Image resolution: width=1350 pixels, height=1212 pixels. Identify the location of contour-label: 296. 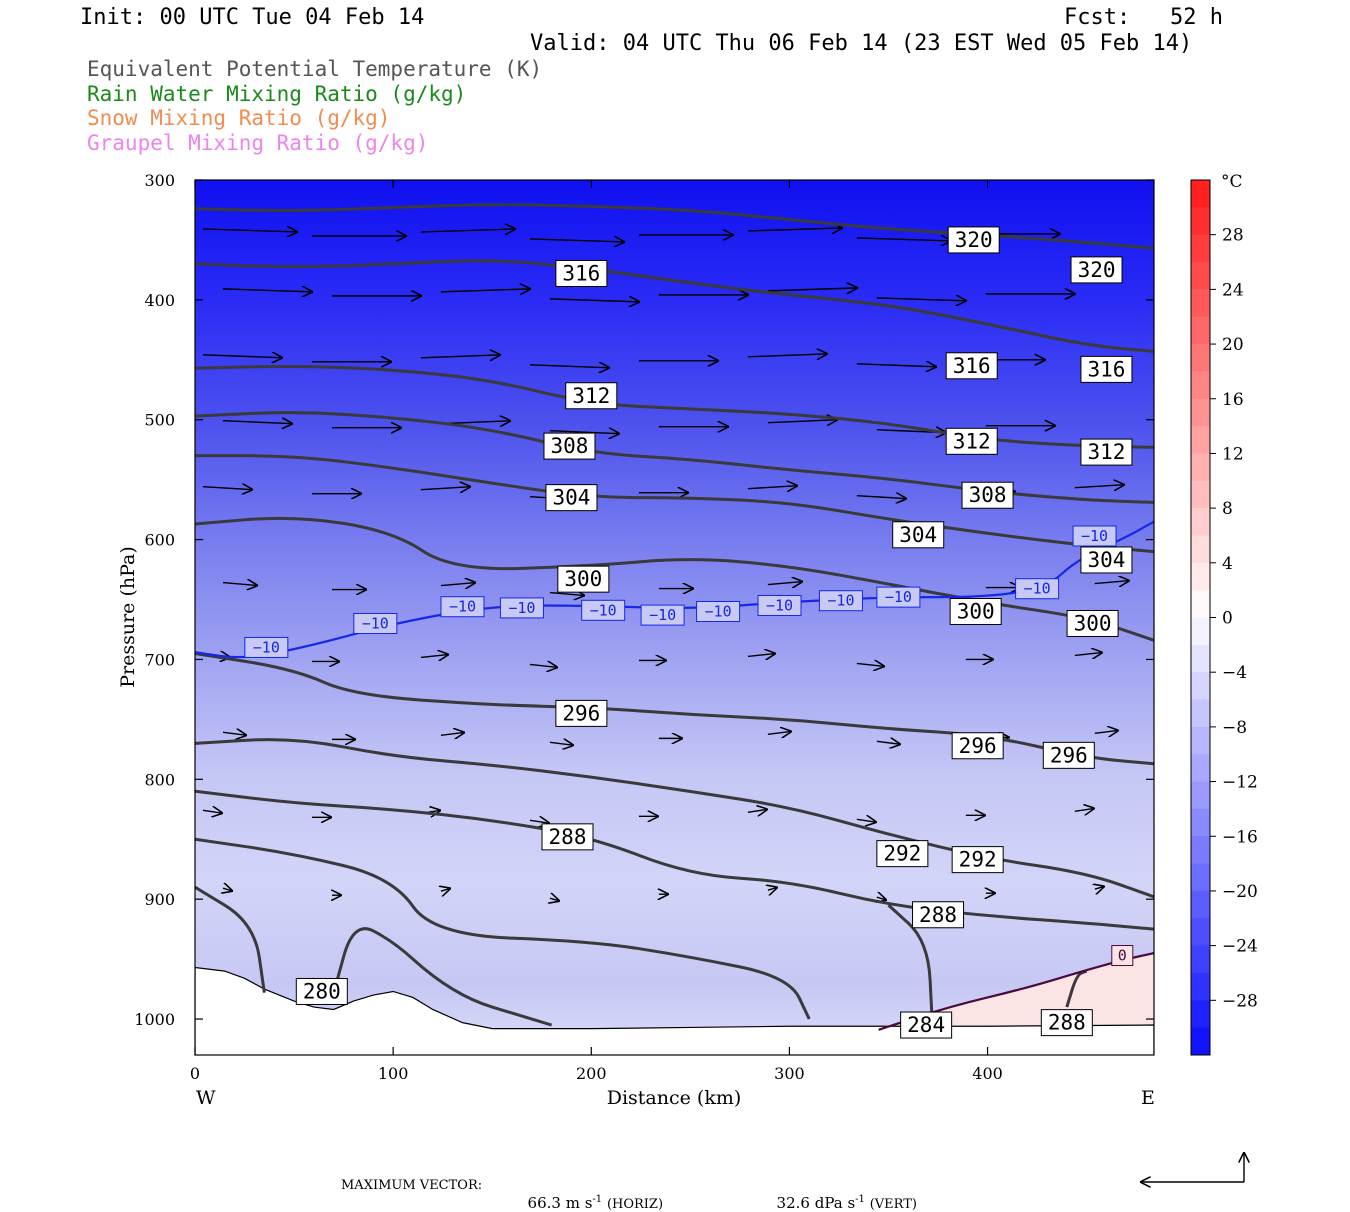
(978, 746).